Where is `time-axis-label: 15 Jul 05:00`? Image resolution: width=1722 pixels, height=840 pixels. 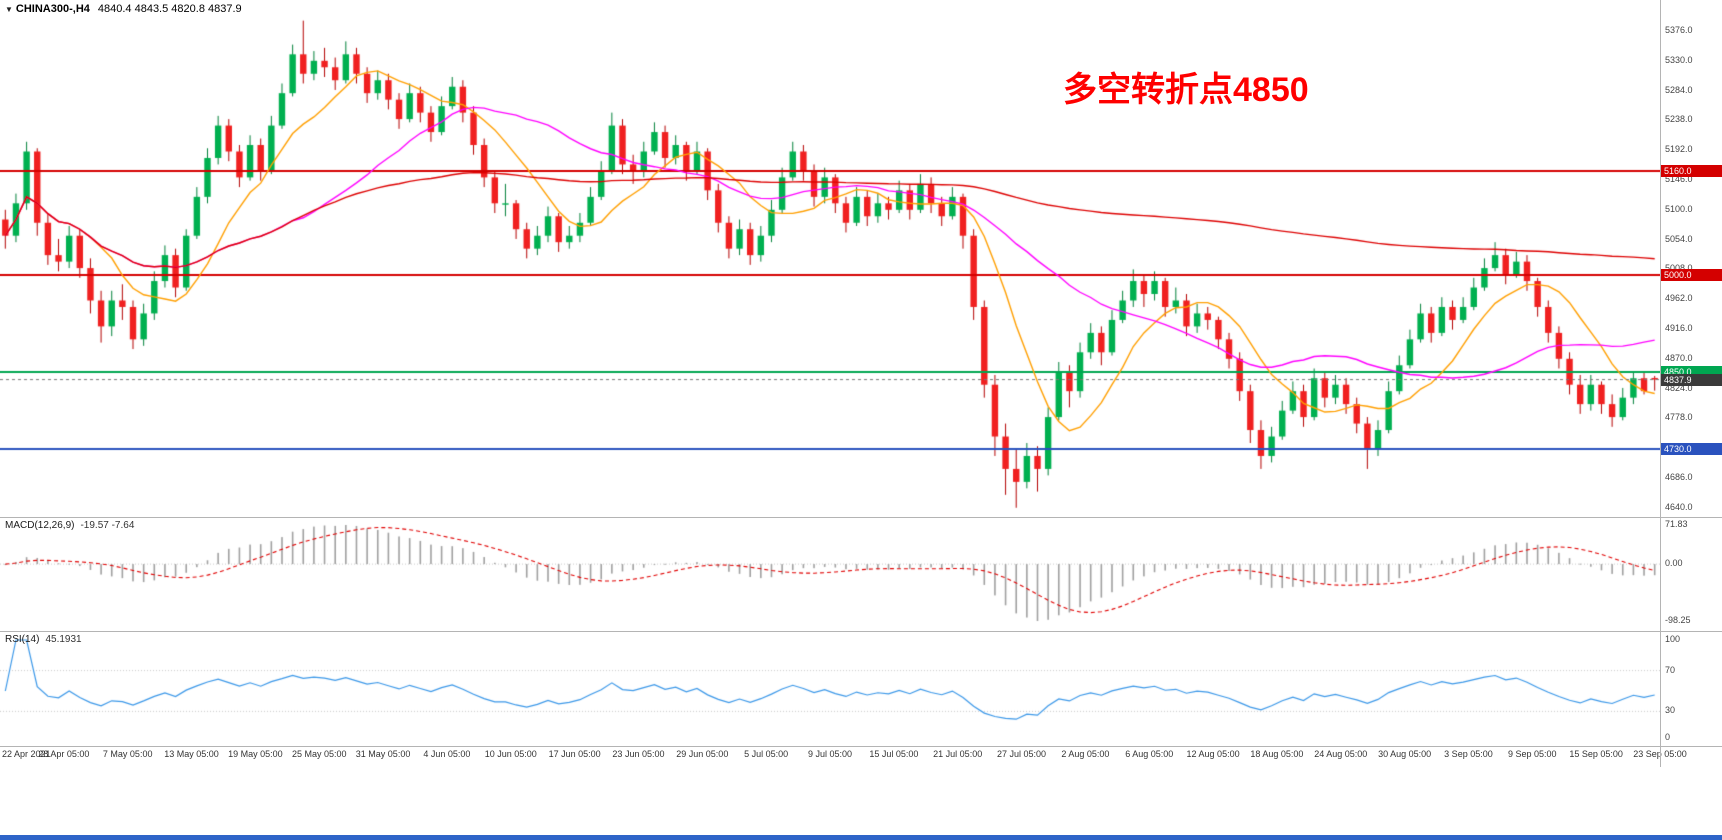
time-axis-label: 15 Jul 05:00 is located at coordinates (894, 754).